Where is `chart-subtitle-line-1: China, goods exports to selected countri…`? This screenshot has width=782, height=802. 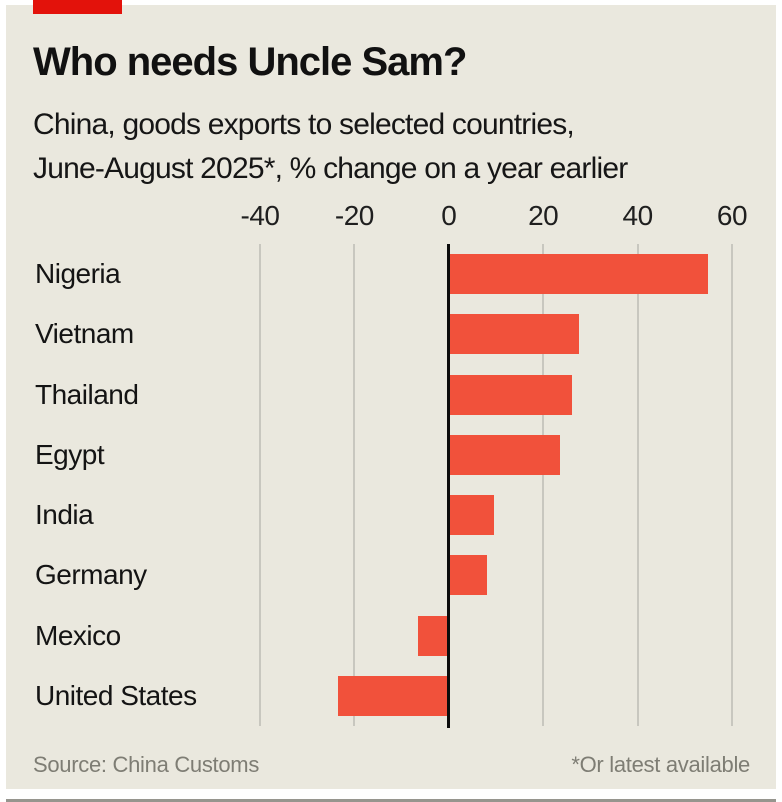 chart-subtitle-line-1: China, goods exports to selected countri… is located at coordinates (304, 124).